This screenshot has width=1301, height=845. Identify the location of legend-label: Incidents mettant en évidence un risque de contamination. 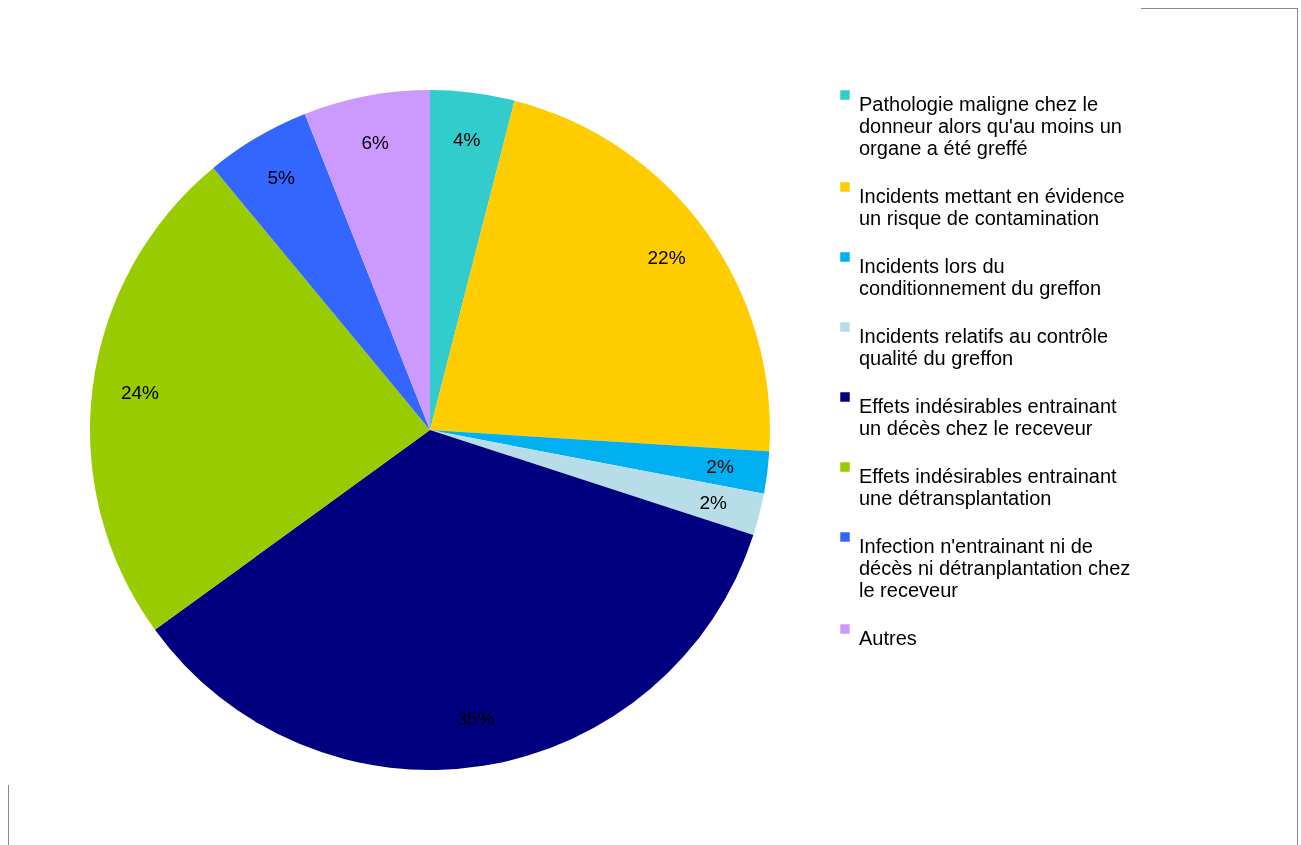
(992, 207).